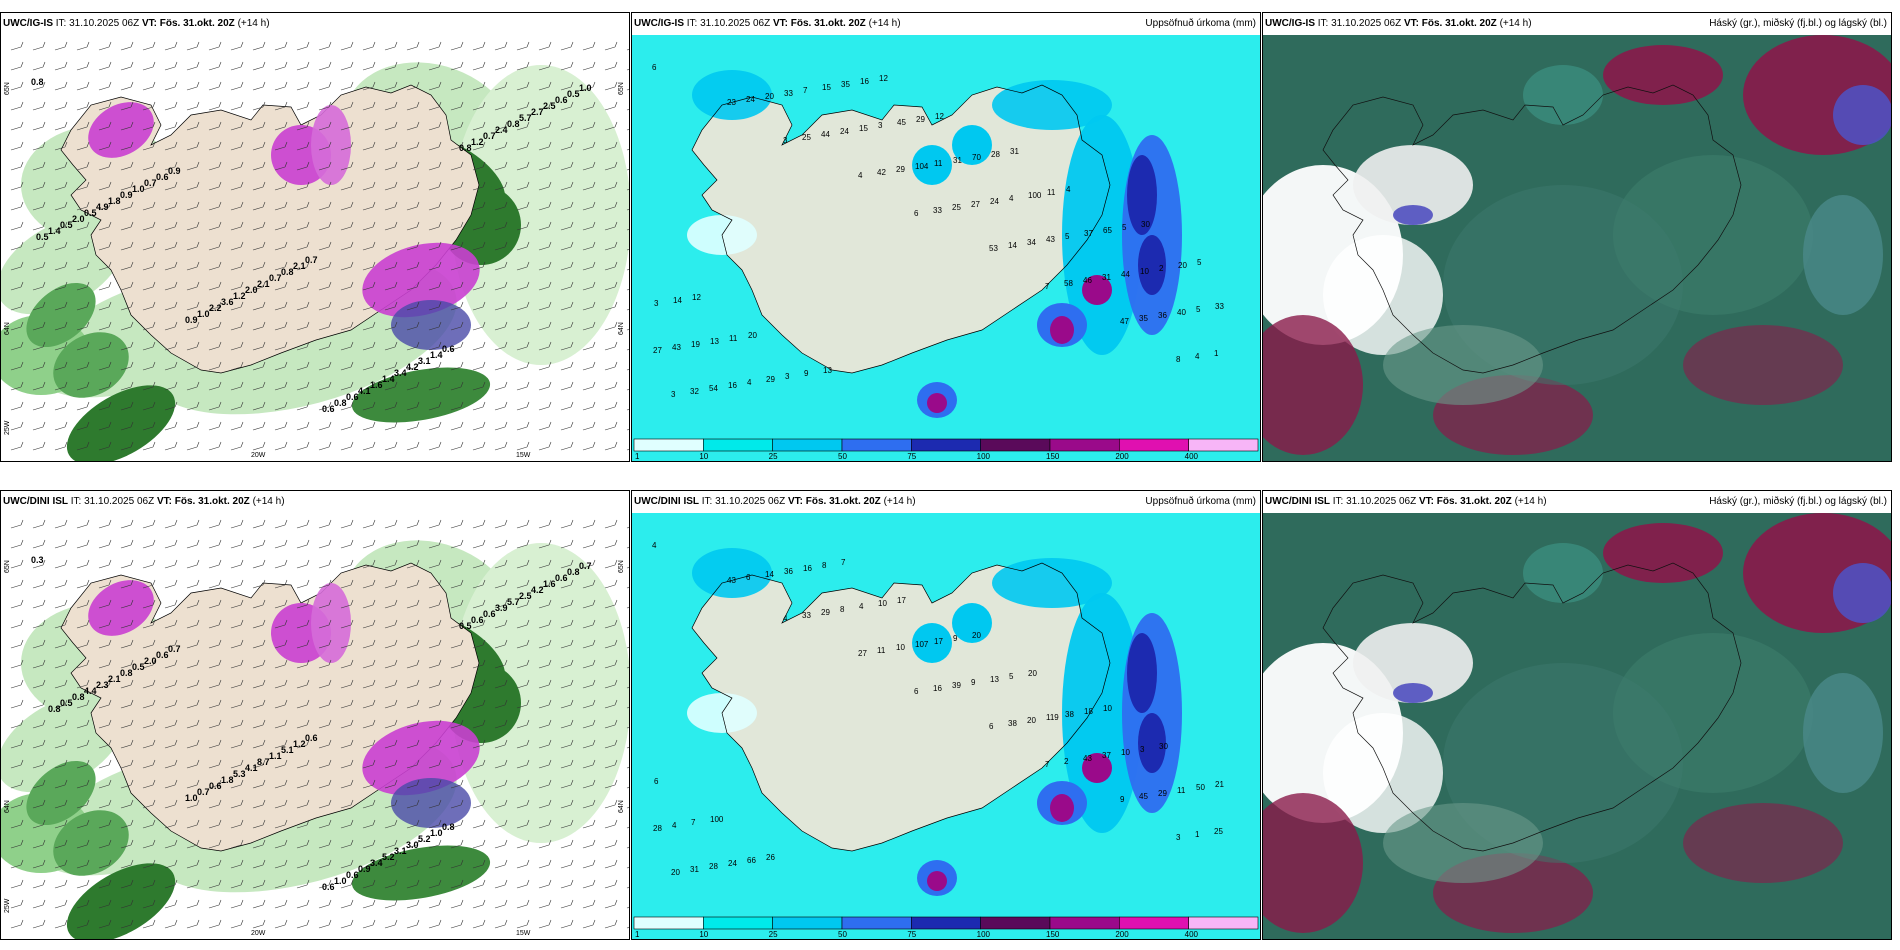 This screenshot has width=1900, height=950. What do you see at coordinates (1107, 230) in the screenshot?
I see `precip-value-label: 65` at bounding box center [1107, 230].